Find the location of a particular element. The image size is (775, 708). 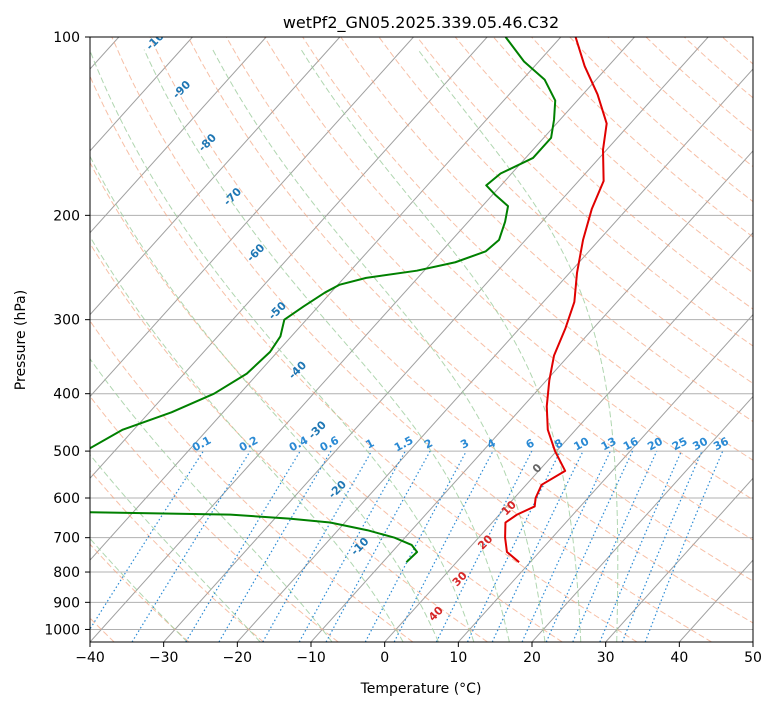

isentrope-label: -100 is located at coordinates (157, 38).